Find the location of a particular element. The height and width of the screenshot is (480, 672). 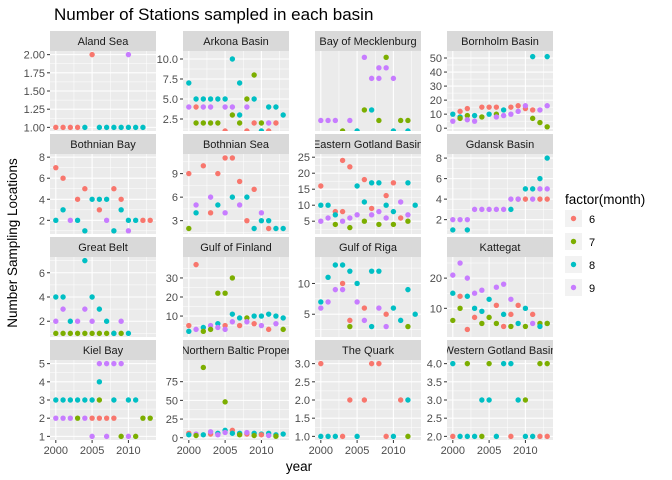

y-tick-label: 6 is located at coordinates (439, 180).